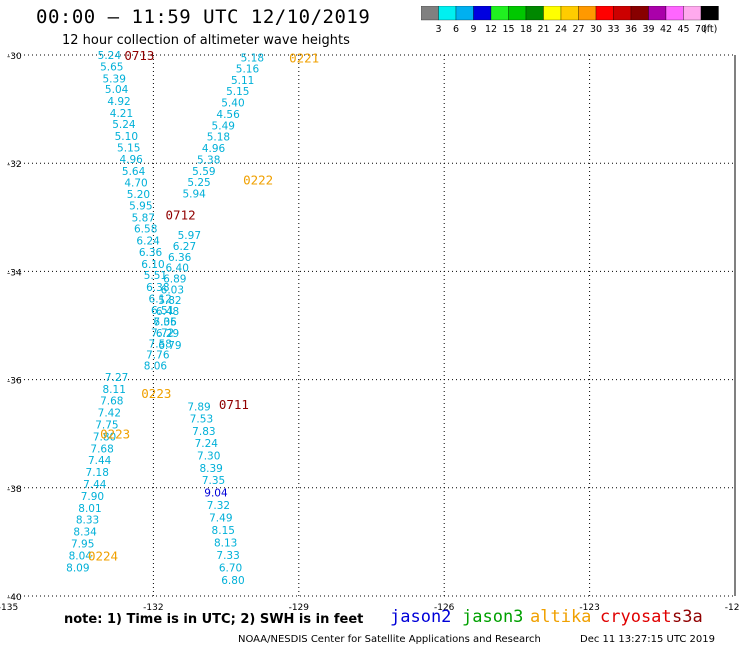 The width and height of the screenshot is (740, 650). I want to click on track-time-label: 0221, so click(304, 58).